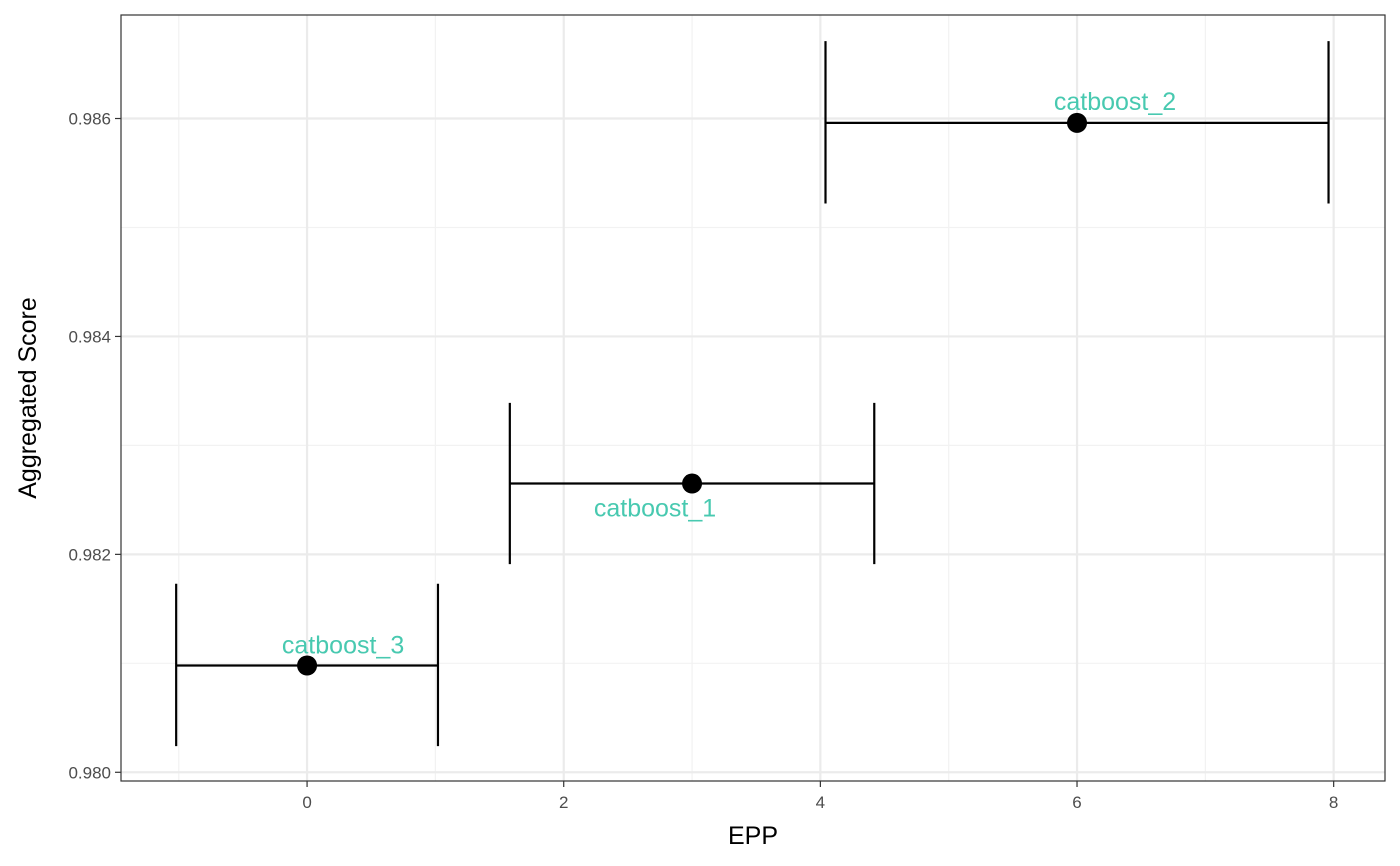 The width and height of the screenshot is (1400, 866). I want to click on x-tick-label: 8, so click(1333, 802).